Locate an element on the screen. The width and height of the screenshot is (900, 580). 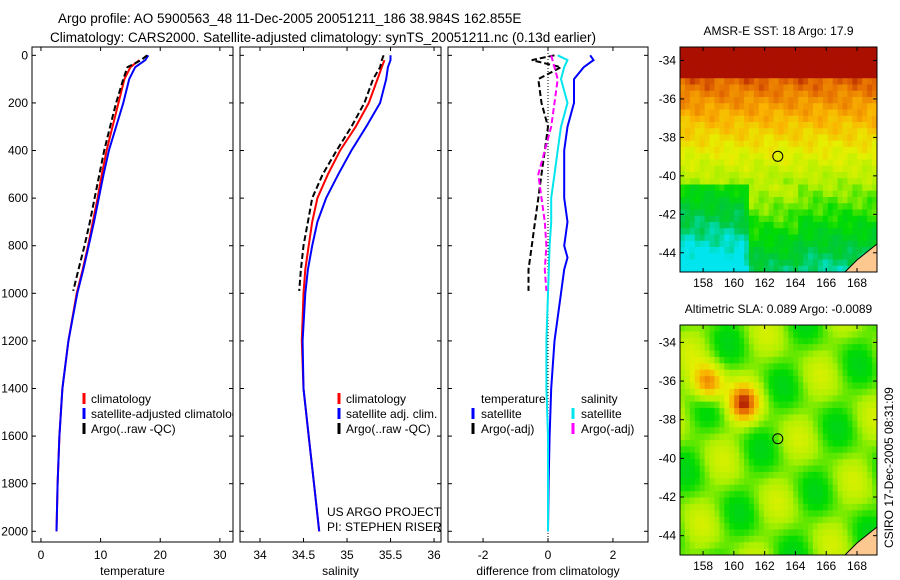
y-tick-label: -34 is located at coordinates (668, 342).